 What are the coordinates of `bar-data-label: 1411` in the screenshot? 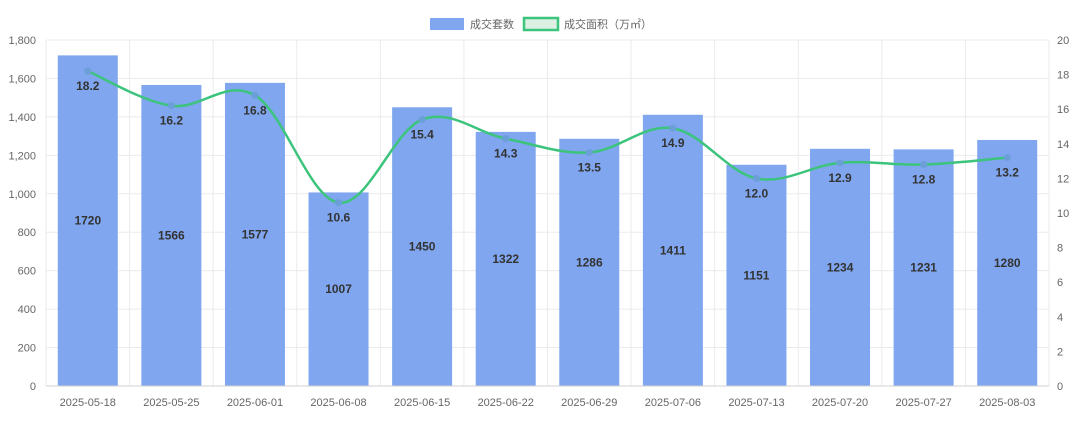 It's located at (673, 250).